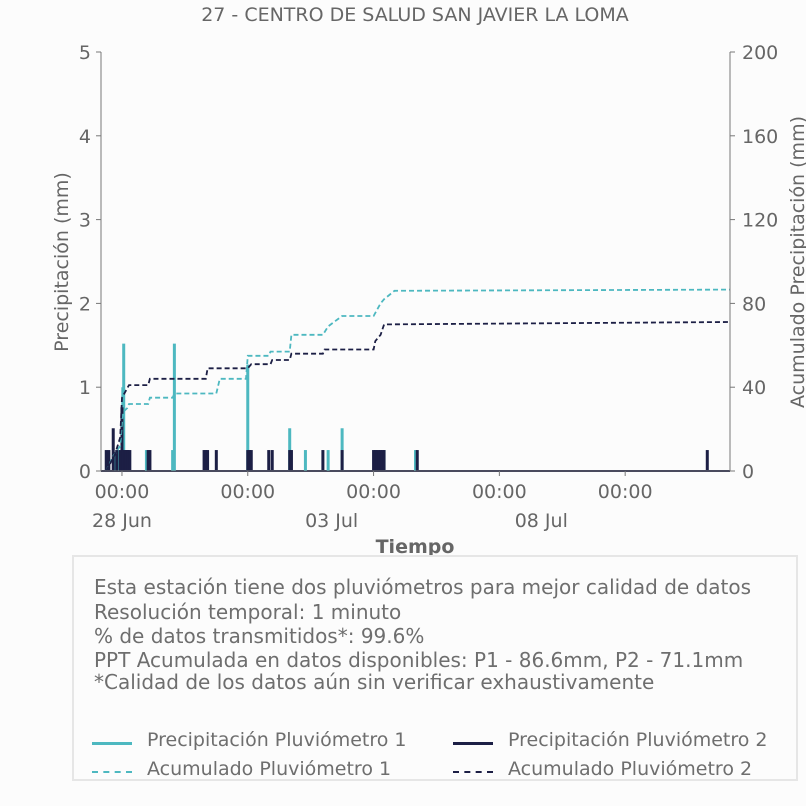 The height and width of the screenshot is (806, 806). Describe the element at coordinates (259, 636) in the screenshot. I see `info-line-transmitted: % de datos transmitidos*: 99.6%` at that location.